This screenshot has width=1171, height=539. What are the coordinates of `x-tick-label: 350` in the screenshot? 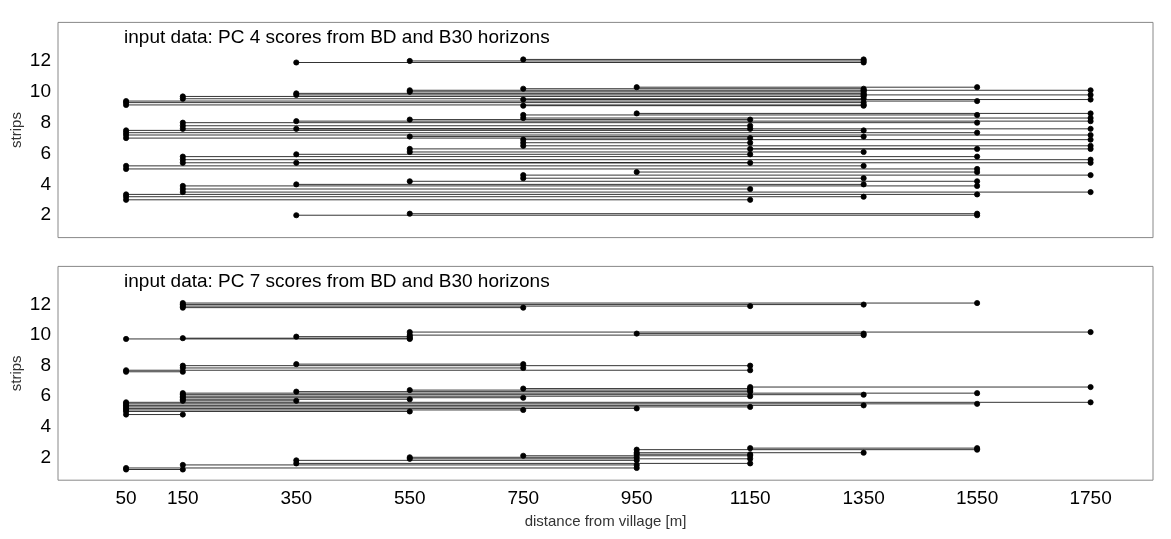 It's located at (296, 497).